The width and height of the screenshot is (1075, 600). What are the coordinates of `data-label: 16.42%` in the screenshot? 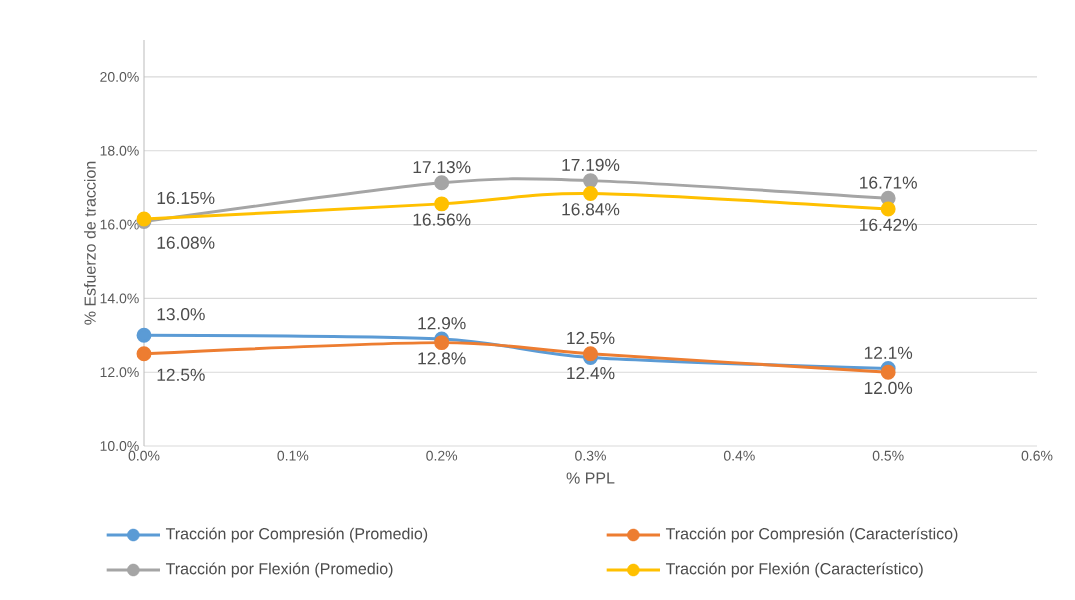 It's located at (888, 224).